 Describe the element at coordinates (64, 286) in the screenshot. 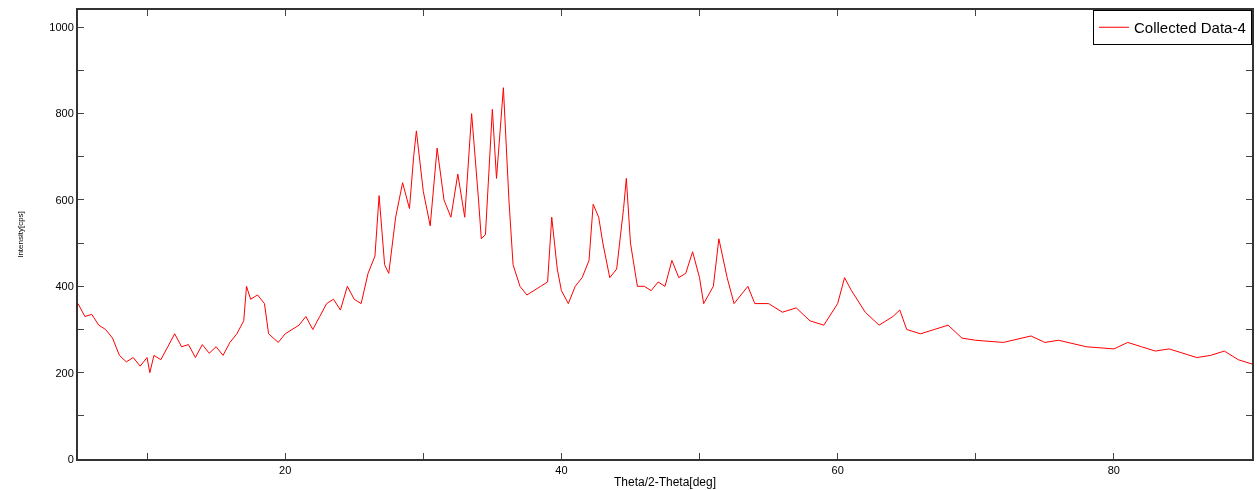

I see `y-tick-label: 400` at that location.